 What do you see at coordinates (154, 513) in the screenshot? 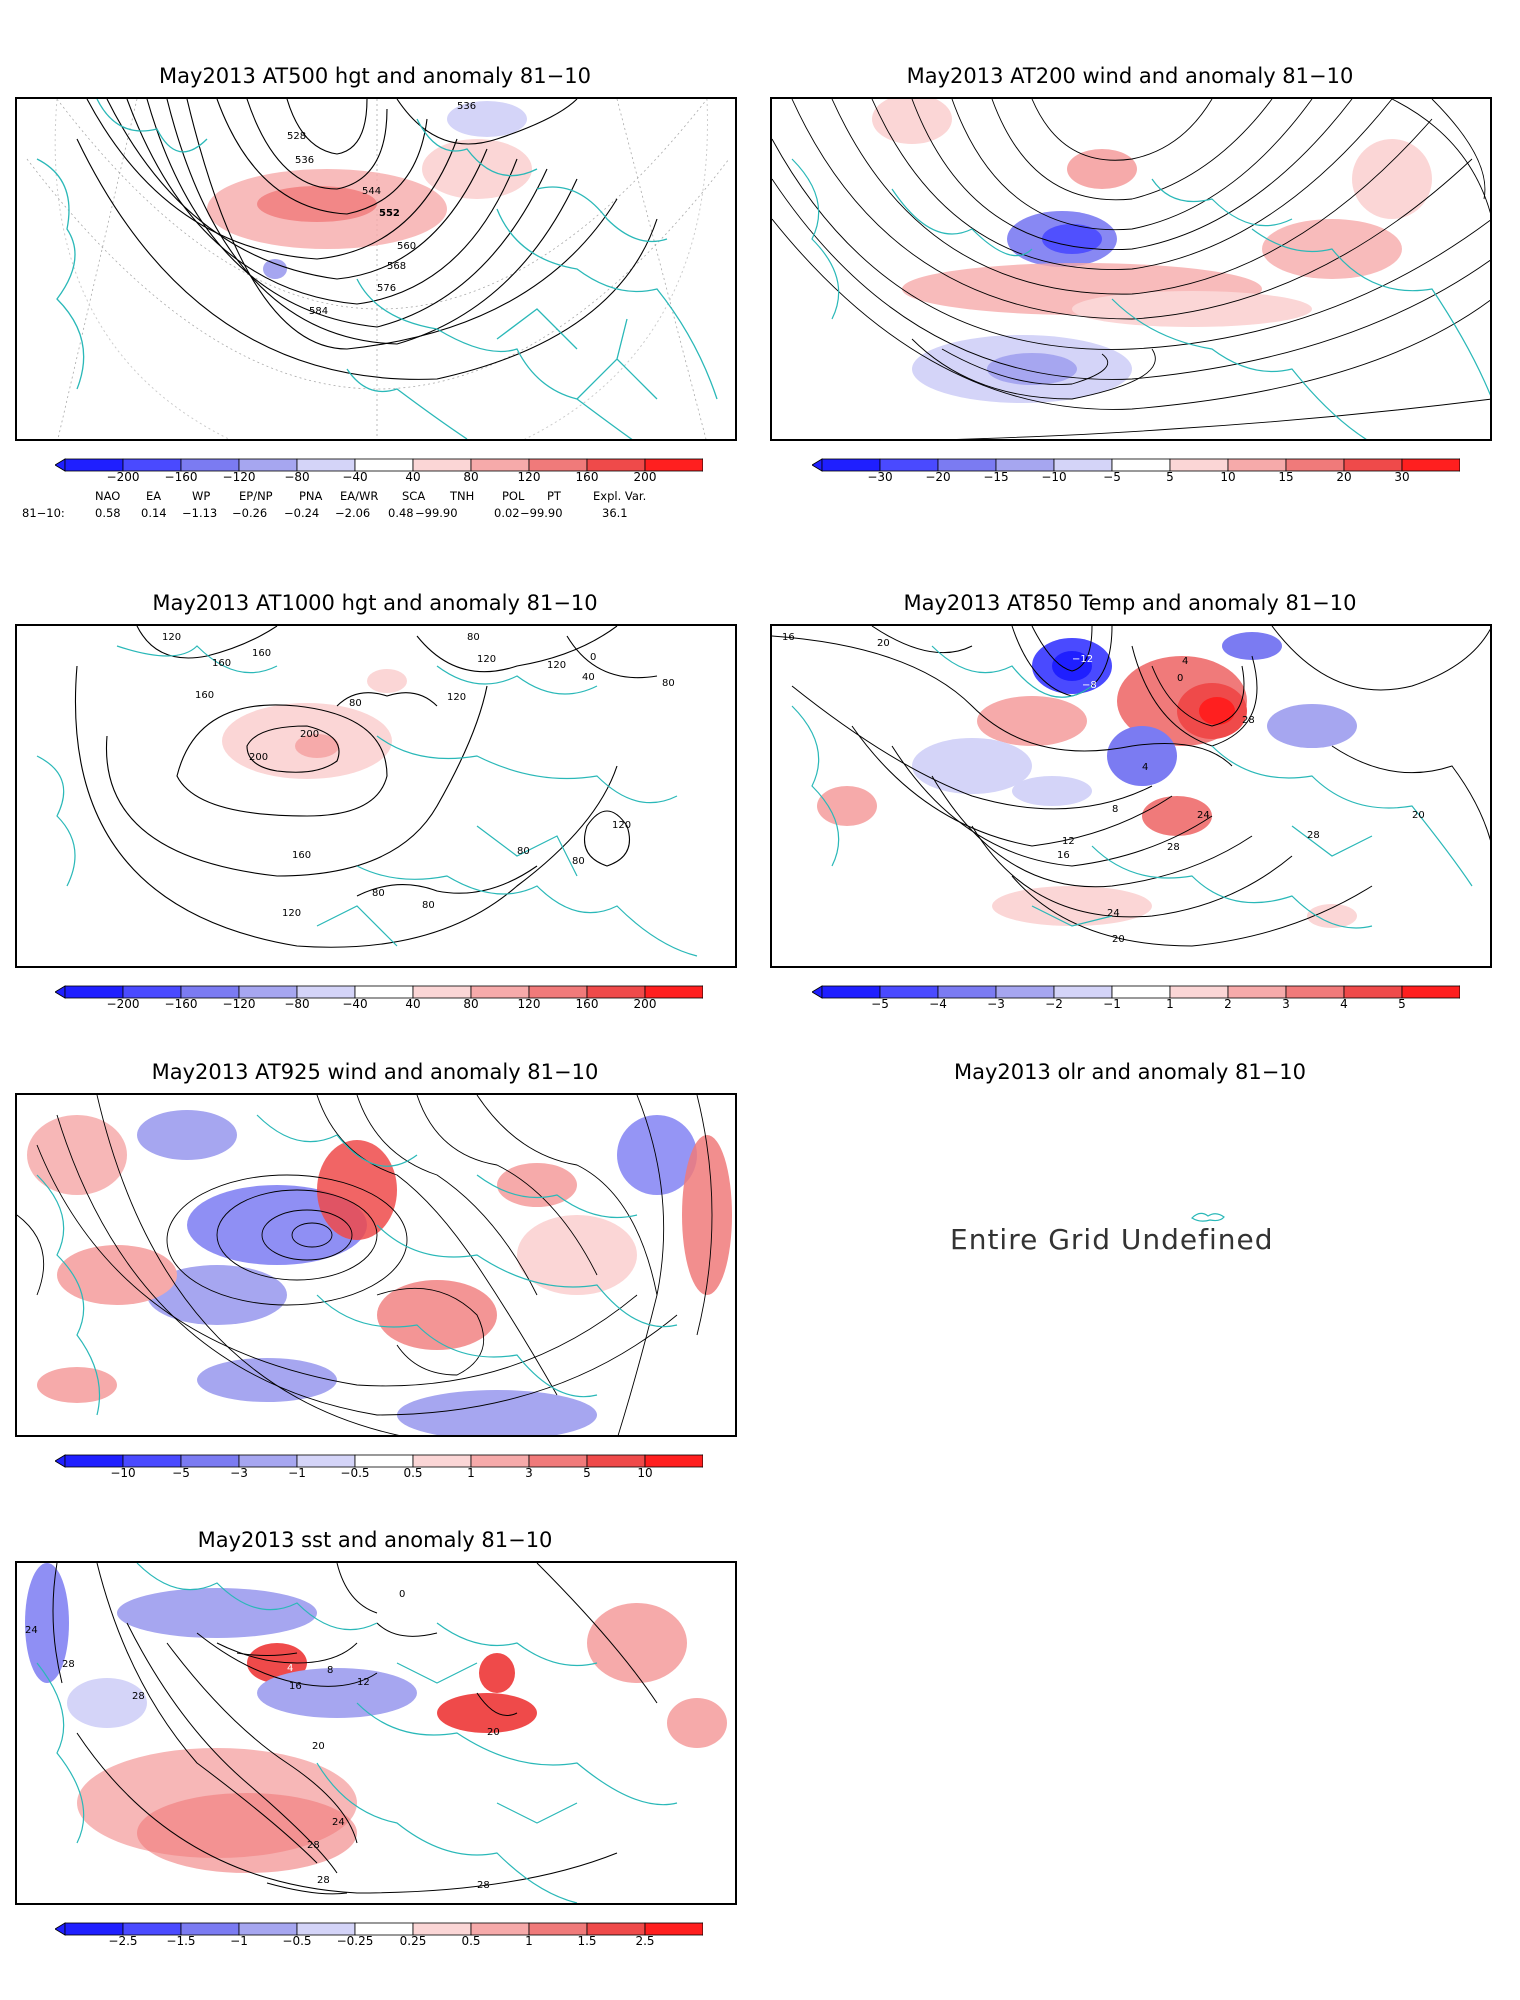
I see `index-value: 0.14` at bounding box center [154, 513].